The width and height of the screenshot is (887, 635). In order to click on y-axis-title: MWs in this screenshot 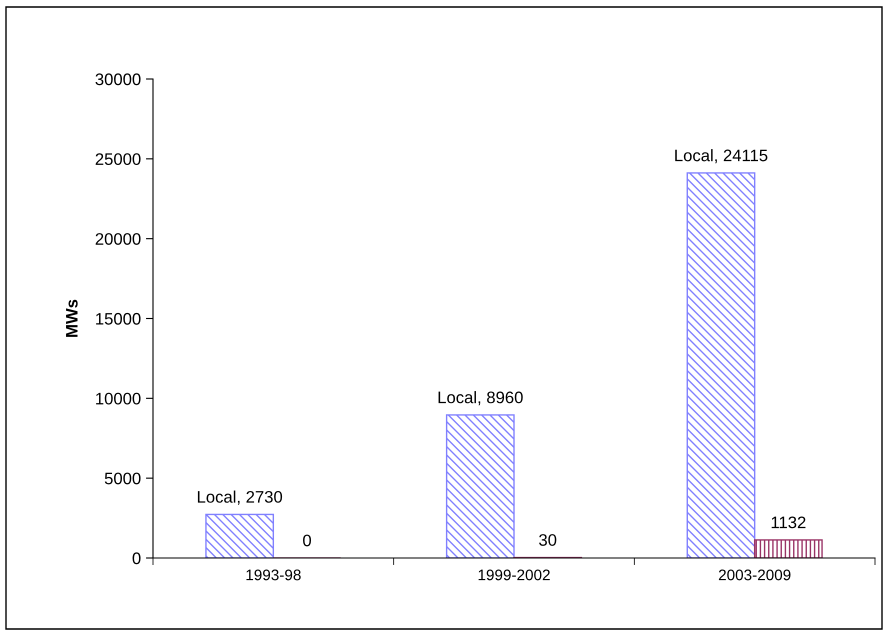, I will do `click(72, 318)`.